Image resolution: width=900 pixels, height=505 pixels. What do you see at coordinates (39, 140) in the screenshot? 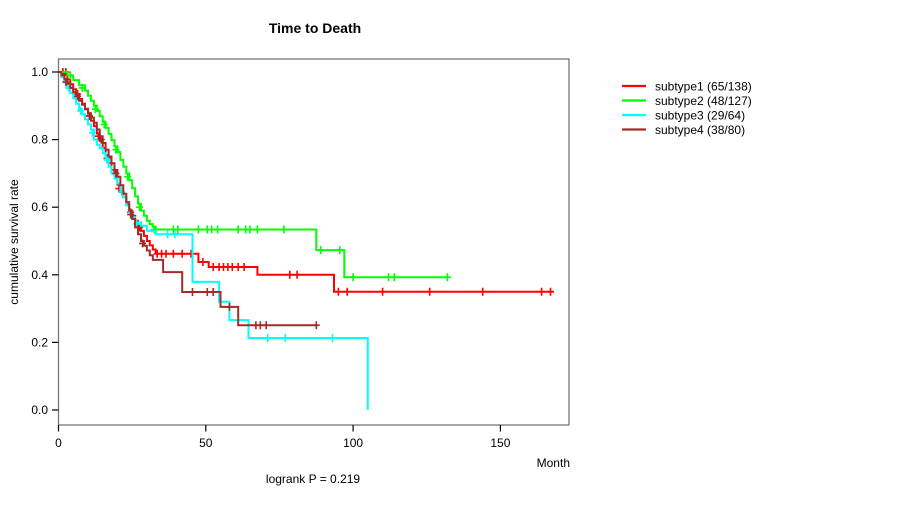
I see `y-tick-label-0.8: 0.8` at bounding box center [39, 140].